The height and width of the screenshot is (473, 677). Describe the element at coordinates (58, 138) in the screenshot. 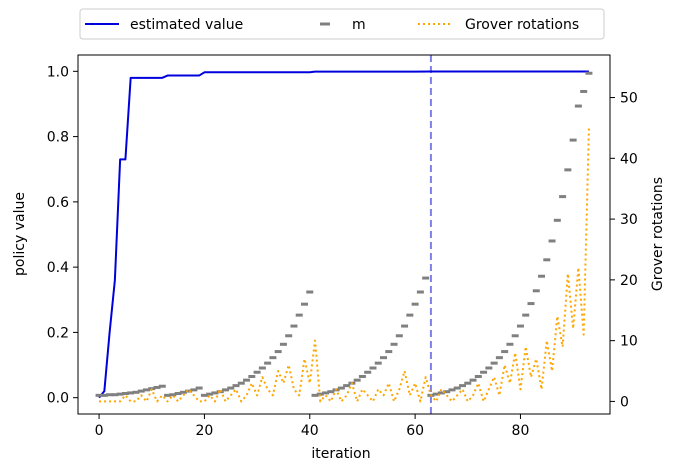

I see `y-tick-label-left: 0.8` at that location.